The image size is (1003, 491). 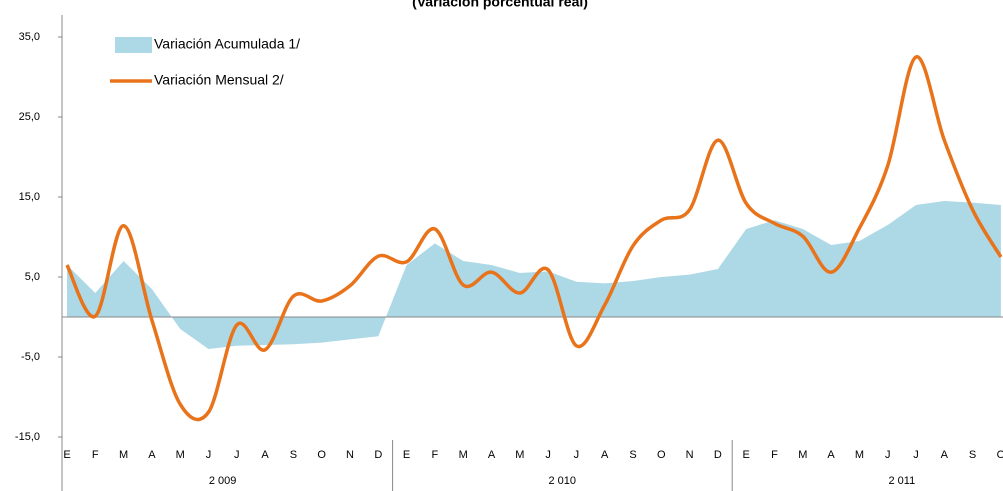 What do you see at coordinates (29, 117) in the screenshot?
I see `y-tick-label: 25,0` at bounding box center [29, 117].